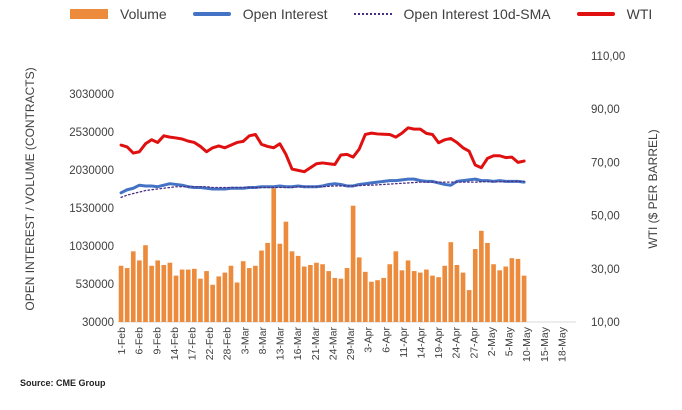 Image resolution: width=682 pixels, height=410 pixels. Describe the element at coordinates (281, 344) in the screenshot. I see `x-tick-label: 13-Mar` at that location.